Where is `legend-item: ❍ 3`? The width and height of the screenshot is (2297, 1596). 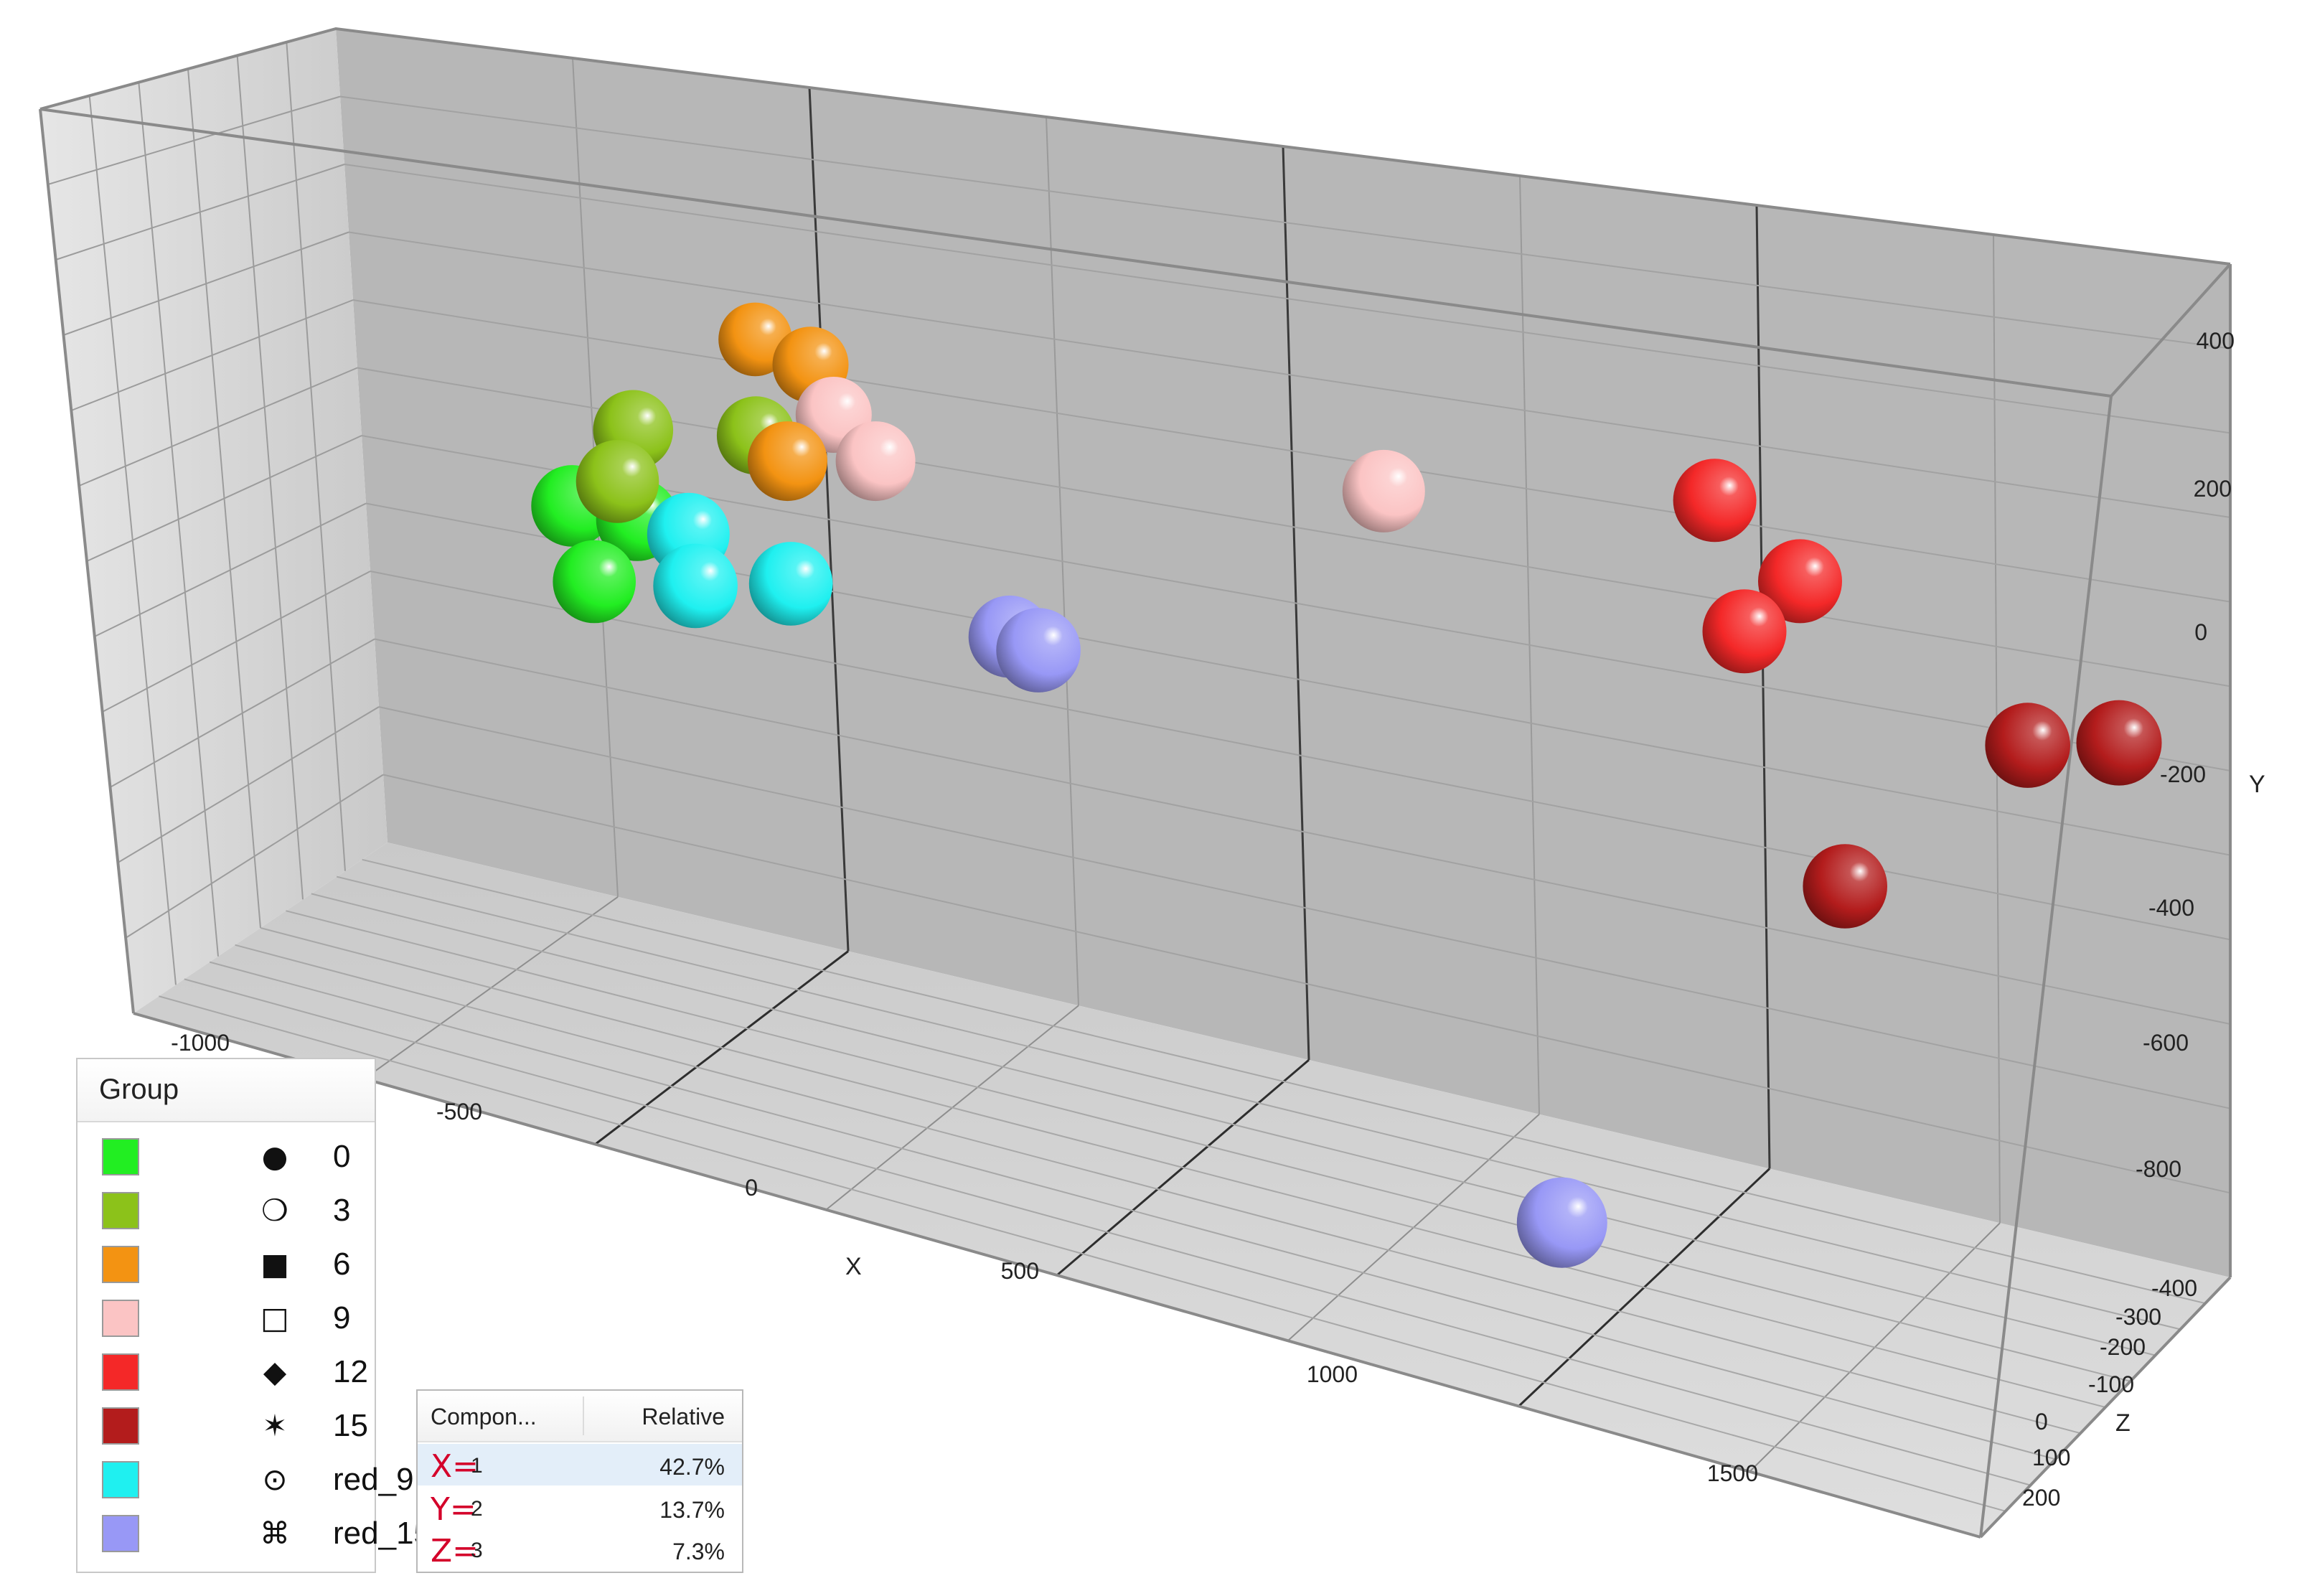
legend-item: ❍ 3 is located at coordinates (226, 1214).